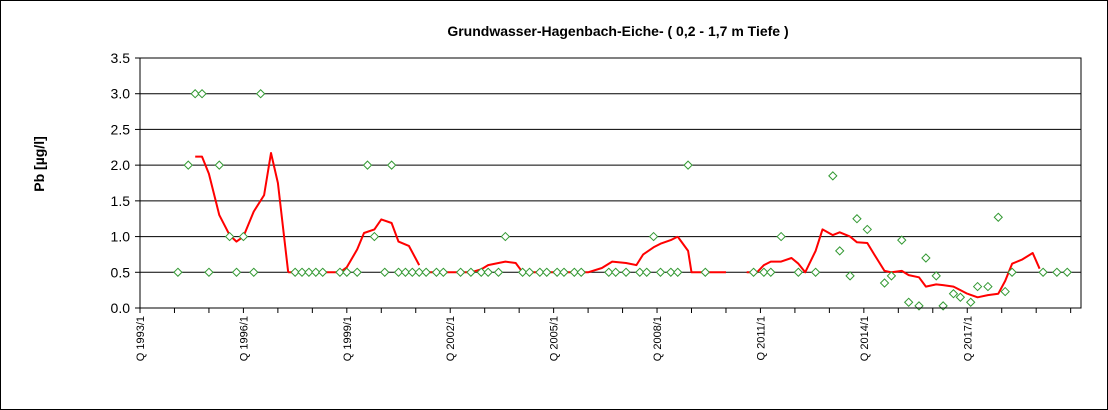 The height and width of the screenshot is (410, 1108). Describe the element at coordinates (121, 94) in the screenshot. I see `y-tick-label: 3.0` at that location.